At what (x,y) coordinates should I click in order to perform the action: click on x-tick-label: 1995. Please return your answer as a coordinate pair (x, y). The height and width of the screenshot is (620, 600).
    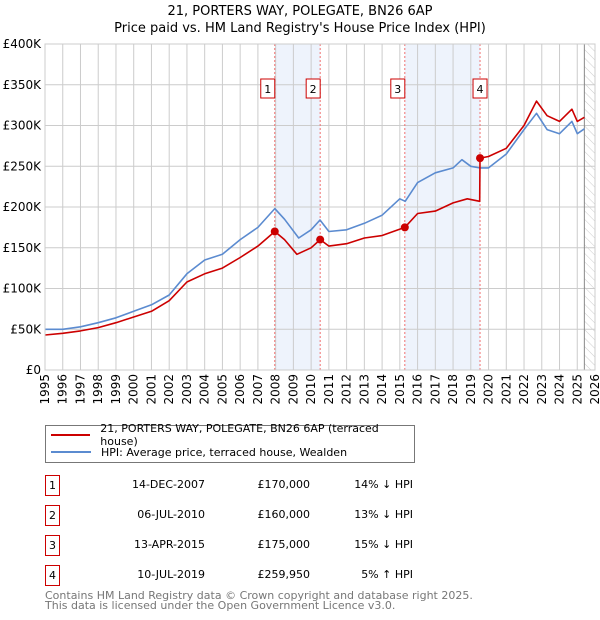
    Looking at the image, I should click on (45, 389).